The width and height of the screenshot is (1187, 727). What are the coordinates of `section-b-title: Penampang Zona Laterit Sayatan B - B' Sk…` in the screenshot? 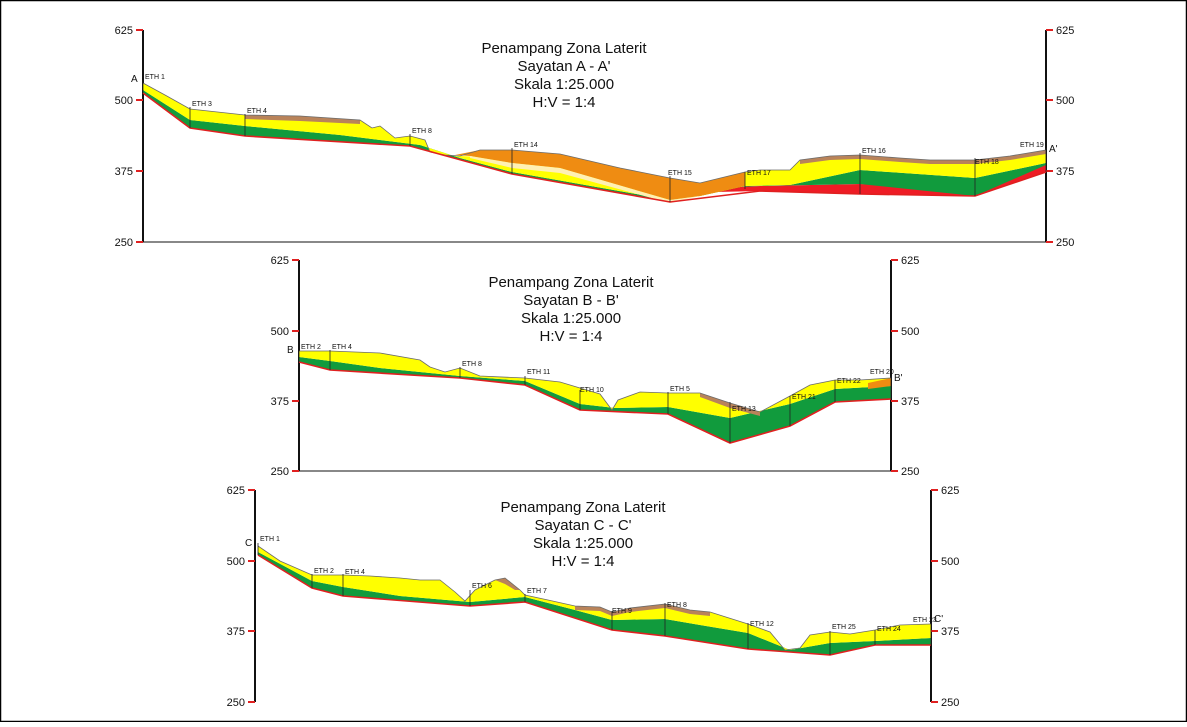 It's located at (571, 309).